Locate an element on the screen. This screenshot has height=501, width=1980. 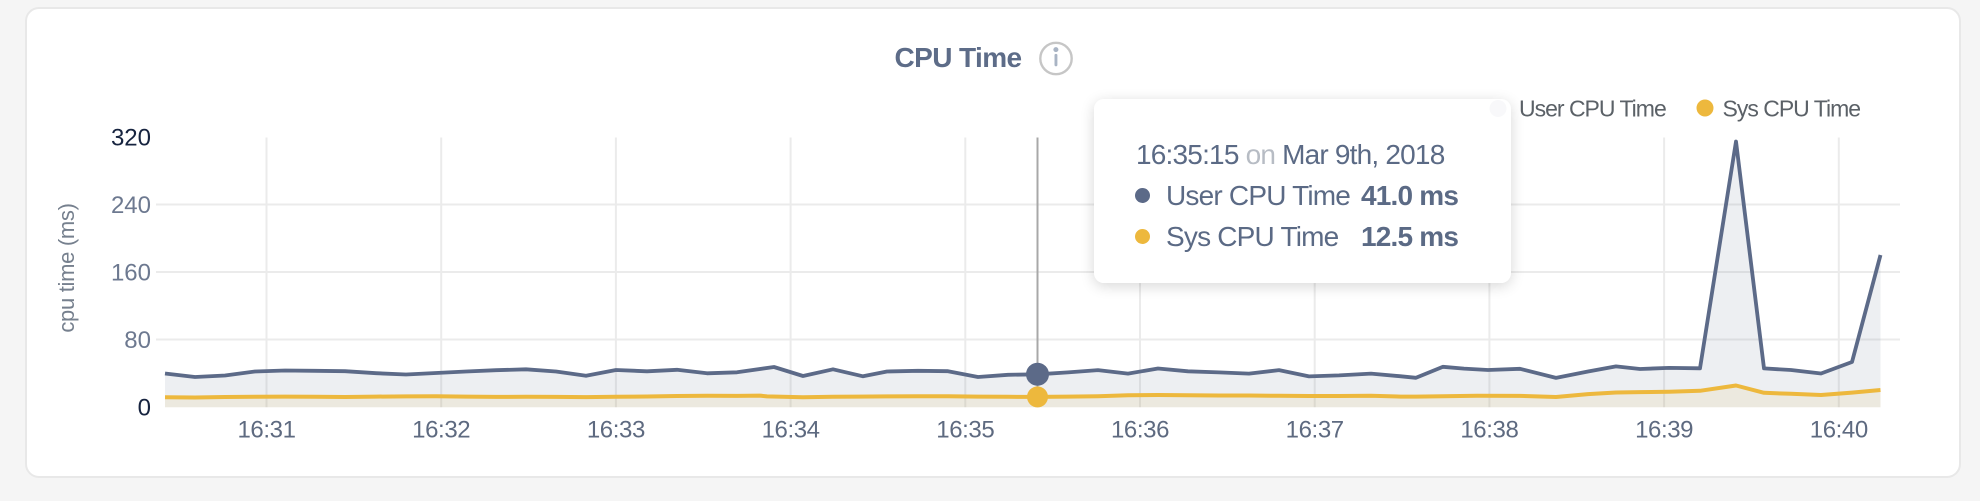
svg-text: Sys CPU Time is located at coordinates (1792, 109).